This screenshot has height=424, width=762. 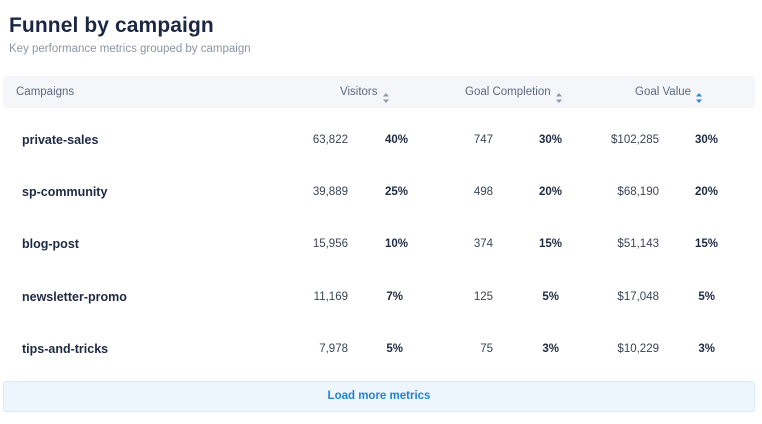 I want to click on visitors-value: 11,169, so click(x=330, y=297).